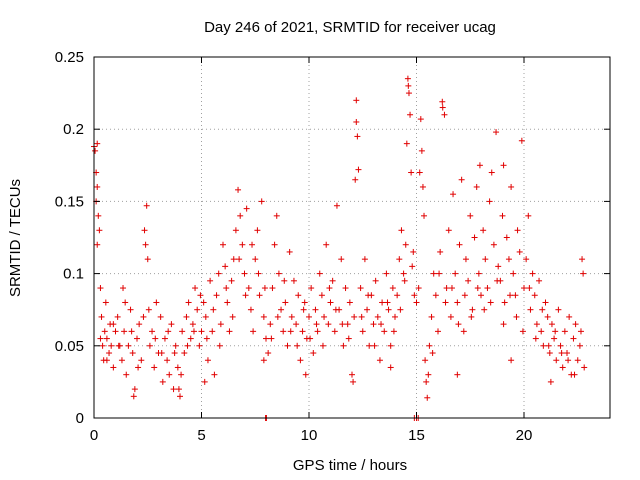 This screenshot has height=480, width=640. I want to click on y-tick-label: 0.15, so click(69, 201).